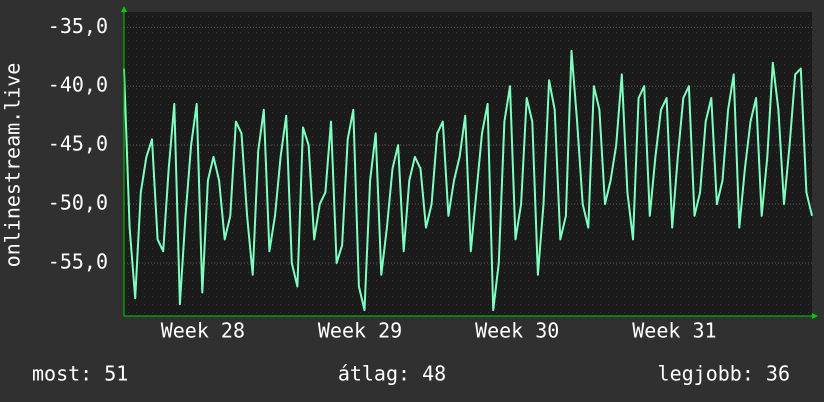  Describe the element at coordinates (517, 331) in the screenshot. I see `x-tick-label: Week 30` at that location.